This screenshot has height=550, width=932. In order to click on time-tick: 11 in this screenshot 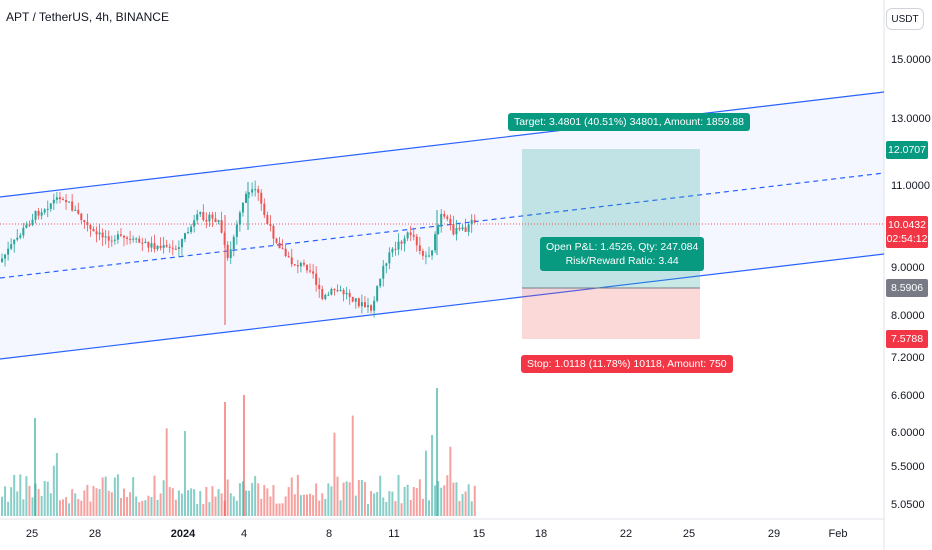, I will do `click(394, 534)`.